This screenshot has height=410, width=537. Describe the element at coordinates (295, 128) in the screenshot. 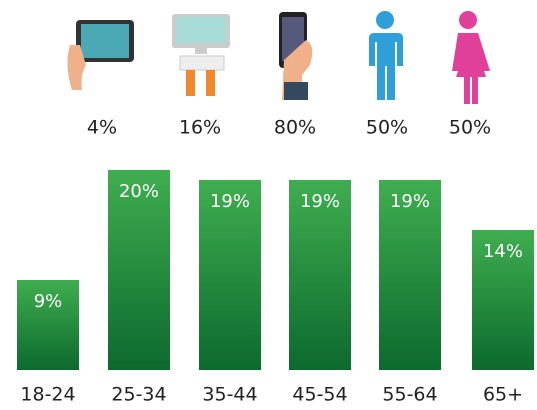

I see `icon-stat-label: 80%` at that location.